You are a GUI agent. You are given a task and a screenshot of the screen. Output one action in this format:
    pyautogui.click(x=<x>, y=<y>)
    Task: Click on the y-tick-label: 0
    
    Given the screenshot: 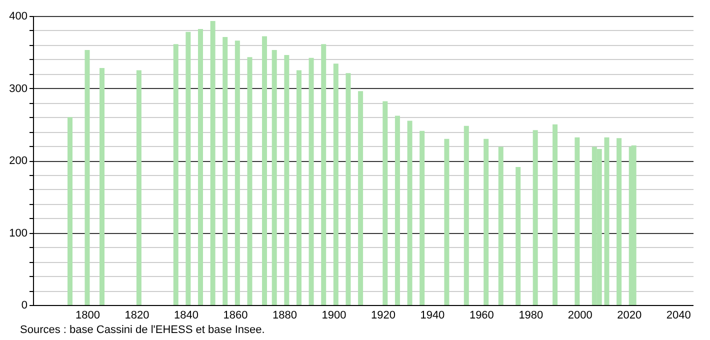 What is the action you would take?
    pyautogui.click(x=24, y=306)
    